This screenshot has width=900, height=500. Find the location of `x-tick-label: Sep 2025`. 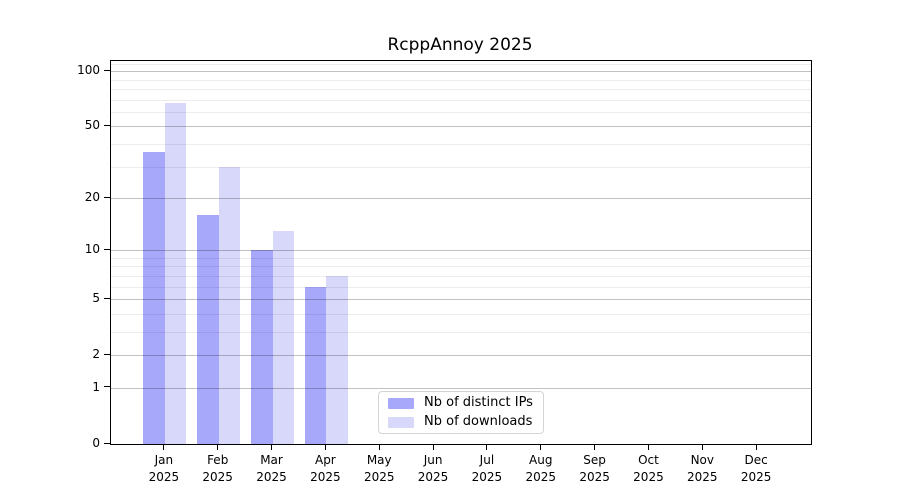

x-tick-label: Sep 2025 is located at coordinates (594, 468).